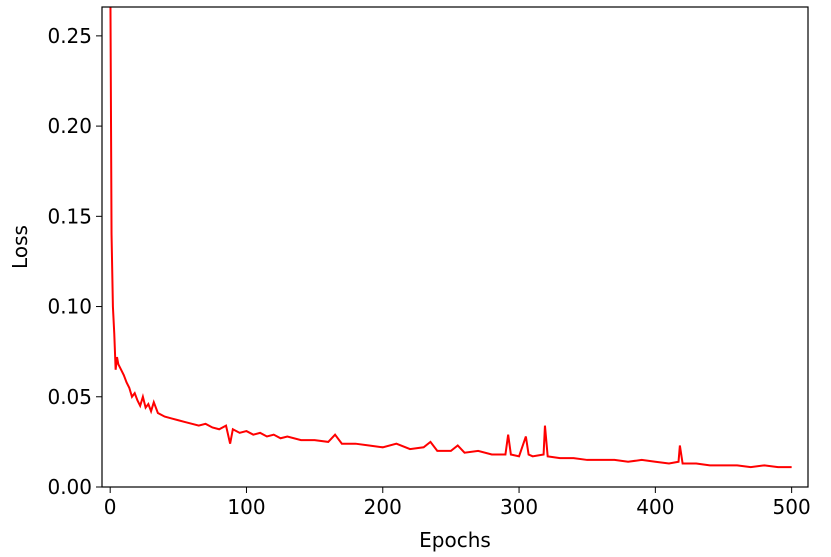 Image resolution: width=831 pixels, height=557 pixels. What do you see at coordinates (246, 507) in the screenshot?
I see `x-tick-label: 100` at bounding box center [246, 507].